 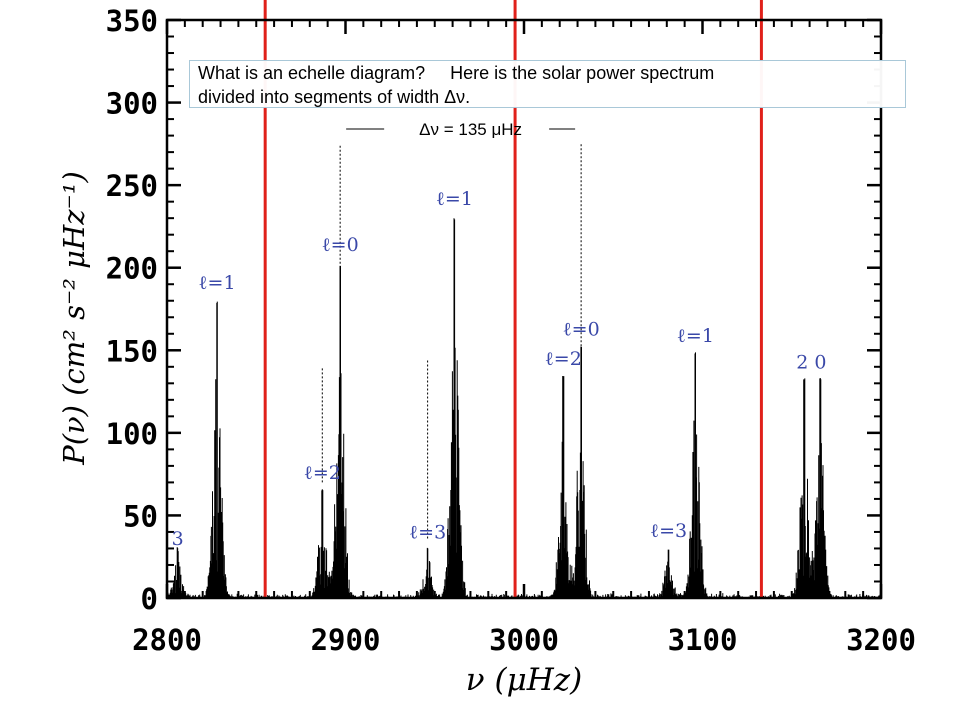 What do you see at coordinates (132, 21) in the screenshot?
I see `y-tick-label: 350` at bounding box center [132, 21].